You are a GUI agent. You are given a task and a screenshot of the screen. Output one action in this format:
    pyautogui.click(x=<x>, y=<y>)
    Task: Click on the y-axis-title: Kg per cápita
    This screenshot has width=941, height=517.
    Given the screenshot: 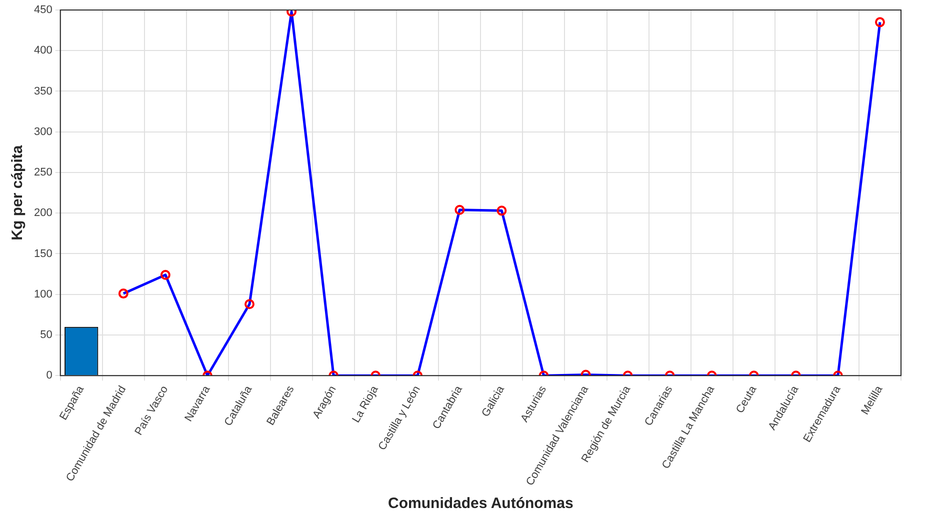 What is the action you would take?
    pyautogui.click(x=17, y=192)
    